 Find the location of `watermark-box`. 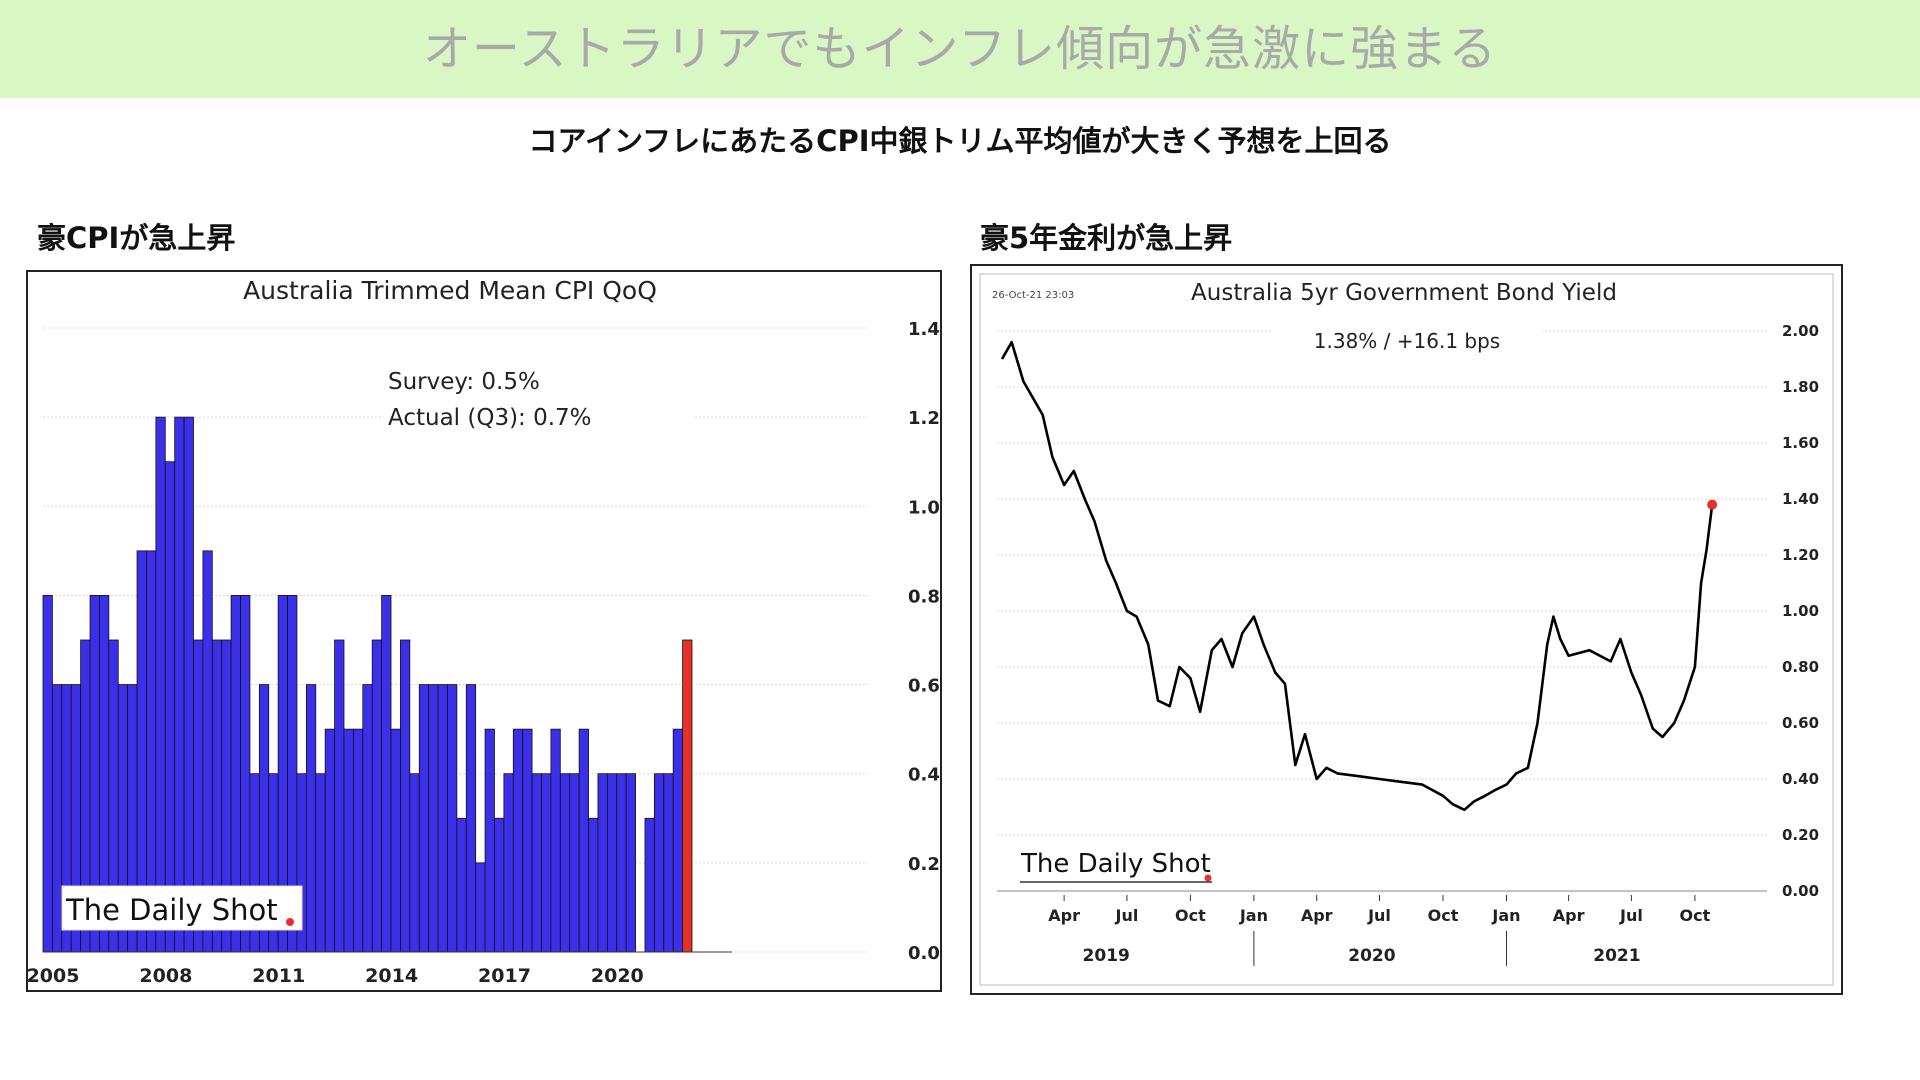

watermark-box is located at coordinates (182, 908).